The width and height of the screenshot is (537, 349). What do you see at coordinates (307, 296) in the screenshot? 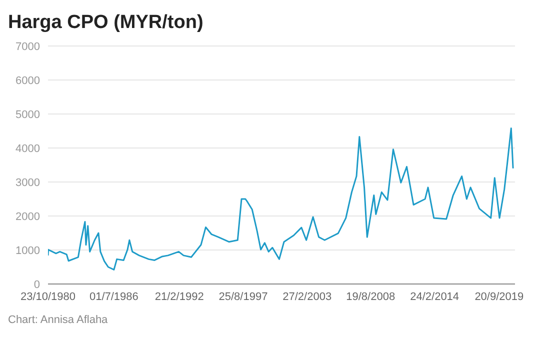
I see `x-tick-label: 27/2/2003` at bounding box center [307, 296].